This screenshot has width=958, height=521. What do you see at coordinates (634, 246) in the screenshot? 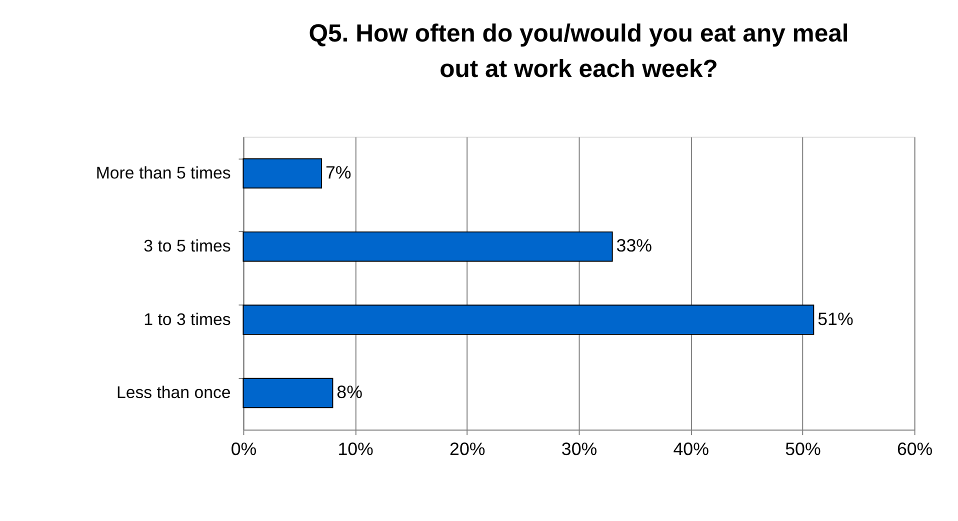
I see `data-label: 33%` at bounding box center [634, 246].